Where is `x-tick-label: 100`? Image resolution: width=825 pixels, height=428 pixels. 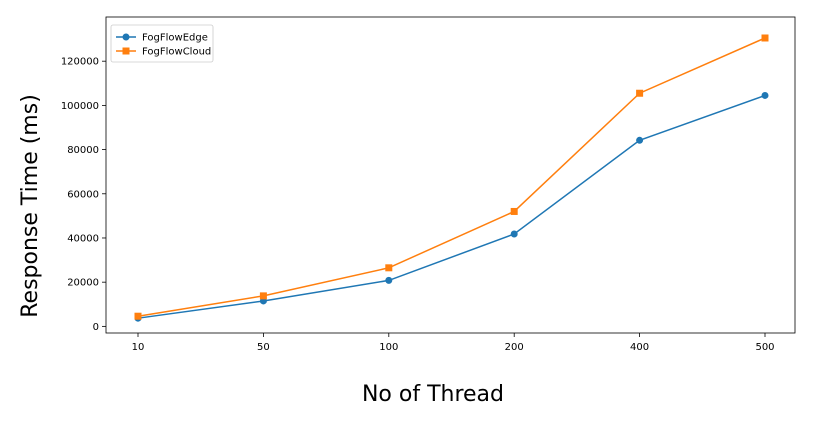
x-tick-label: 100 is located at coordinates (388, 347).